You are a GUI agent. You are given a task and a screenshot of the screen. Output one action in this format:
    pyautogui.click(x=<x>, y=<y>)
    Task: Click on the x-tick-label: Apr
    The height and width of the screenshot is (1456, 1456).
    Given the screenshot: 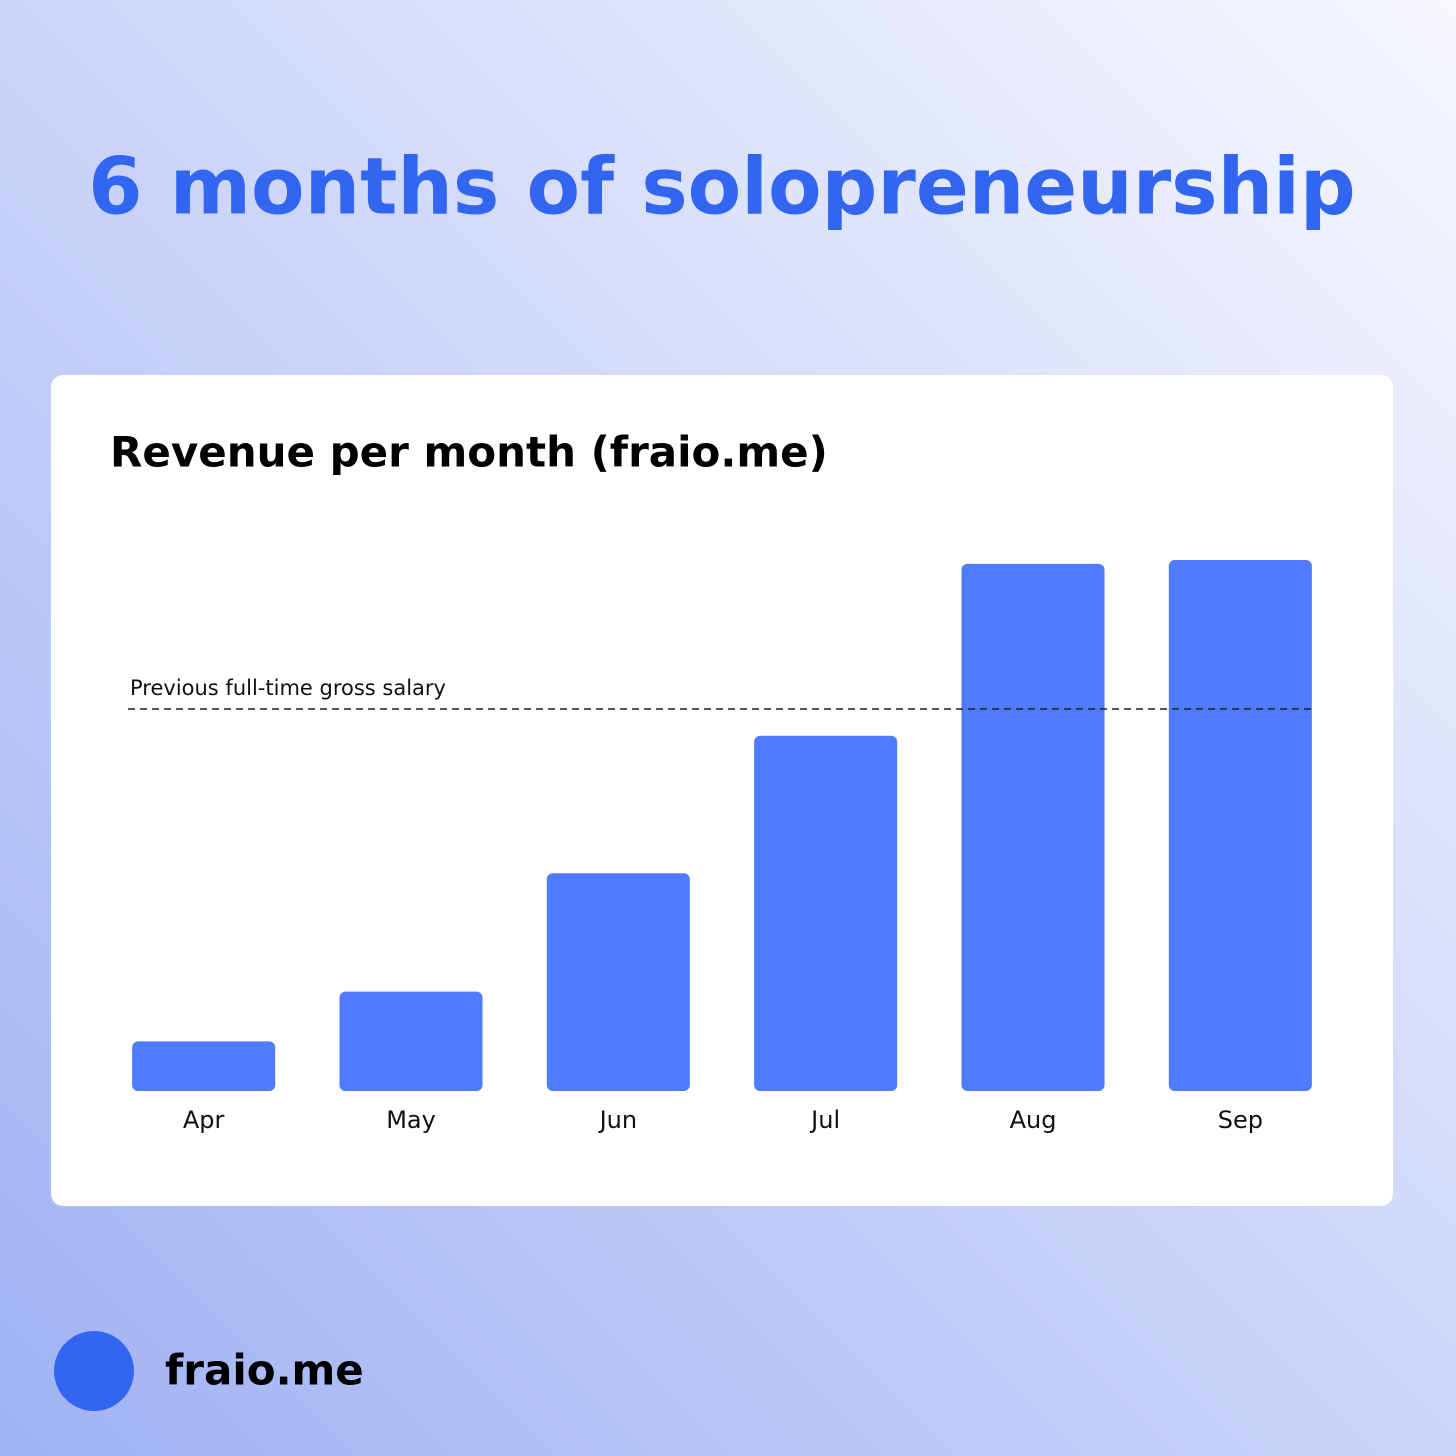 What is the action you would take?
    pyautogui.click(x=204, y=1120)
    